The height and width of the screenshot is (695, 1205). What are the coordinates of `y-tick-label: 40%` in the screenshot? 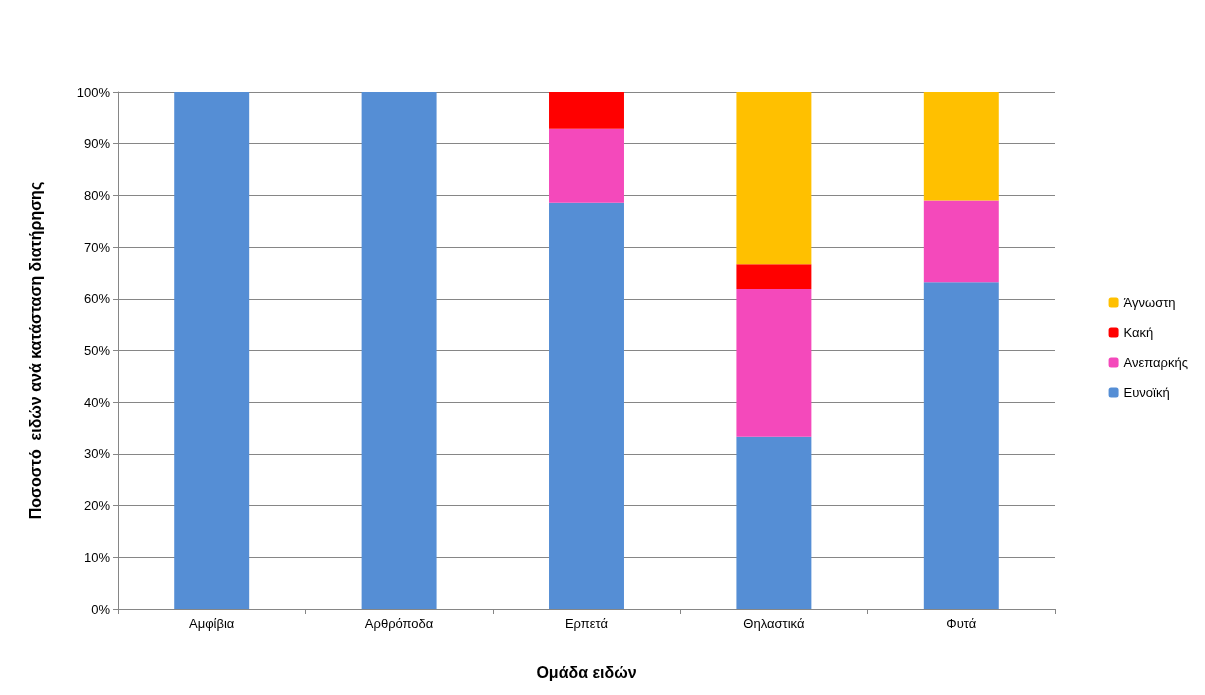 It's located at (97, 402).